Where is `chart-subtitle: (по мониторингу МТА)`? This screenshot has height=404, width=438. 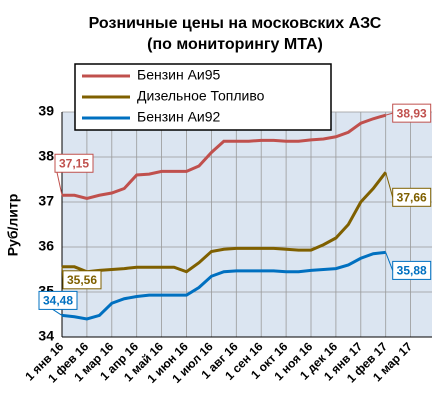
chart-subtitle: (по мониторингу МТА) is located at coordinates (235, 44).